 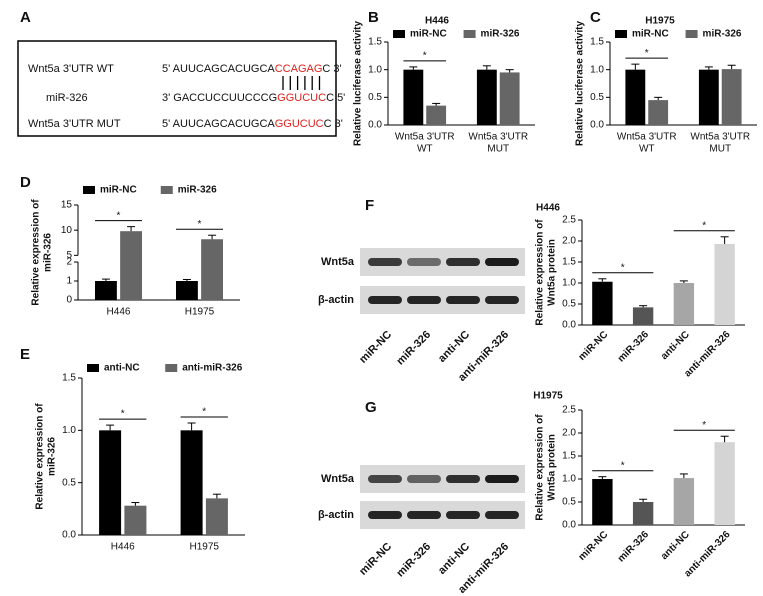 I want to click on x-tick-label: H446, so click(x=123, y=547).